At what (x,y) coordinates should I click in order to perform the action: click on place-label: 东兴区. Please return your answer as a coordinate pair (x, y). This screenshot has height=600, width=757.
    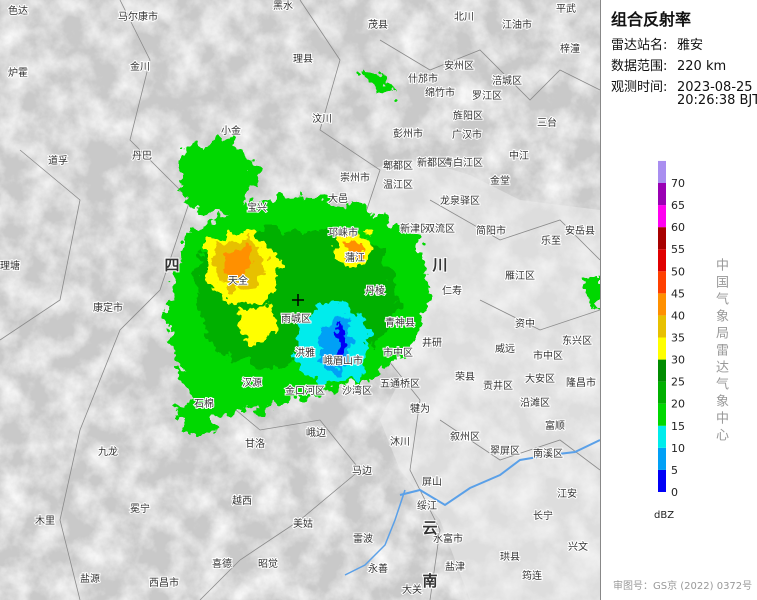
    Looking at the image, I should click on (577, 340).